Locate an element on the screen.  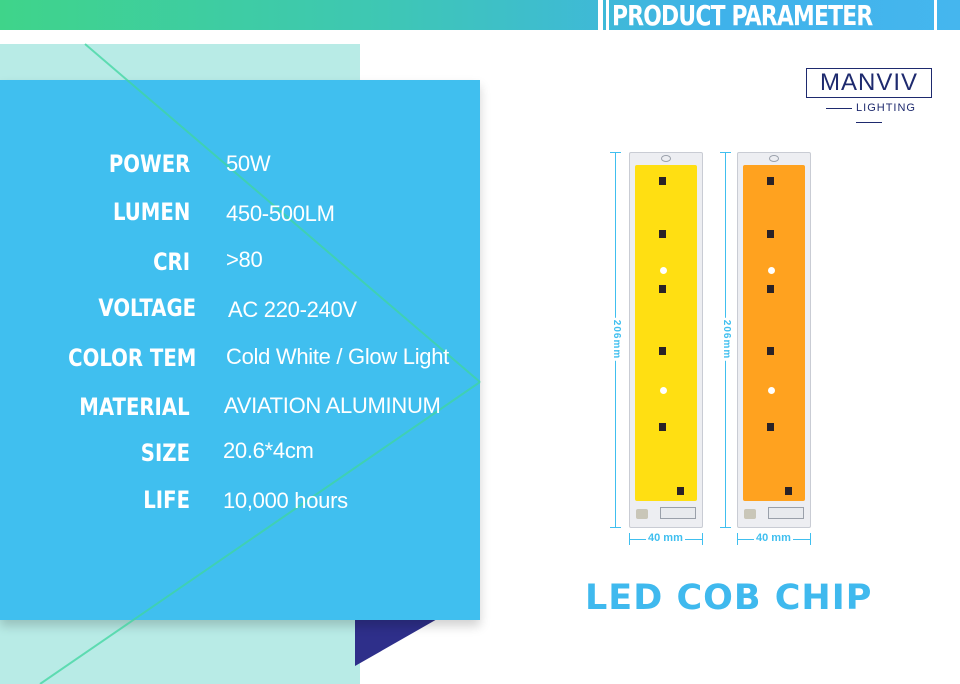
brand-tagline-row: LIGHTING is located at coordinates (869, 112).